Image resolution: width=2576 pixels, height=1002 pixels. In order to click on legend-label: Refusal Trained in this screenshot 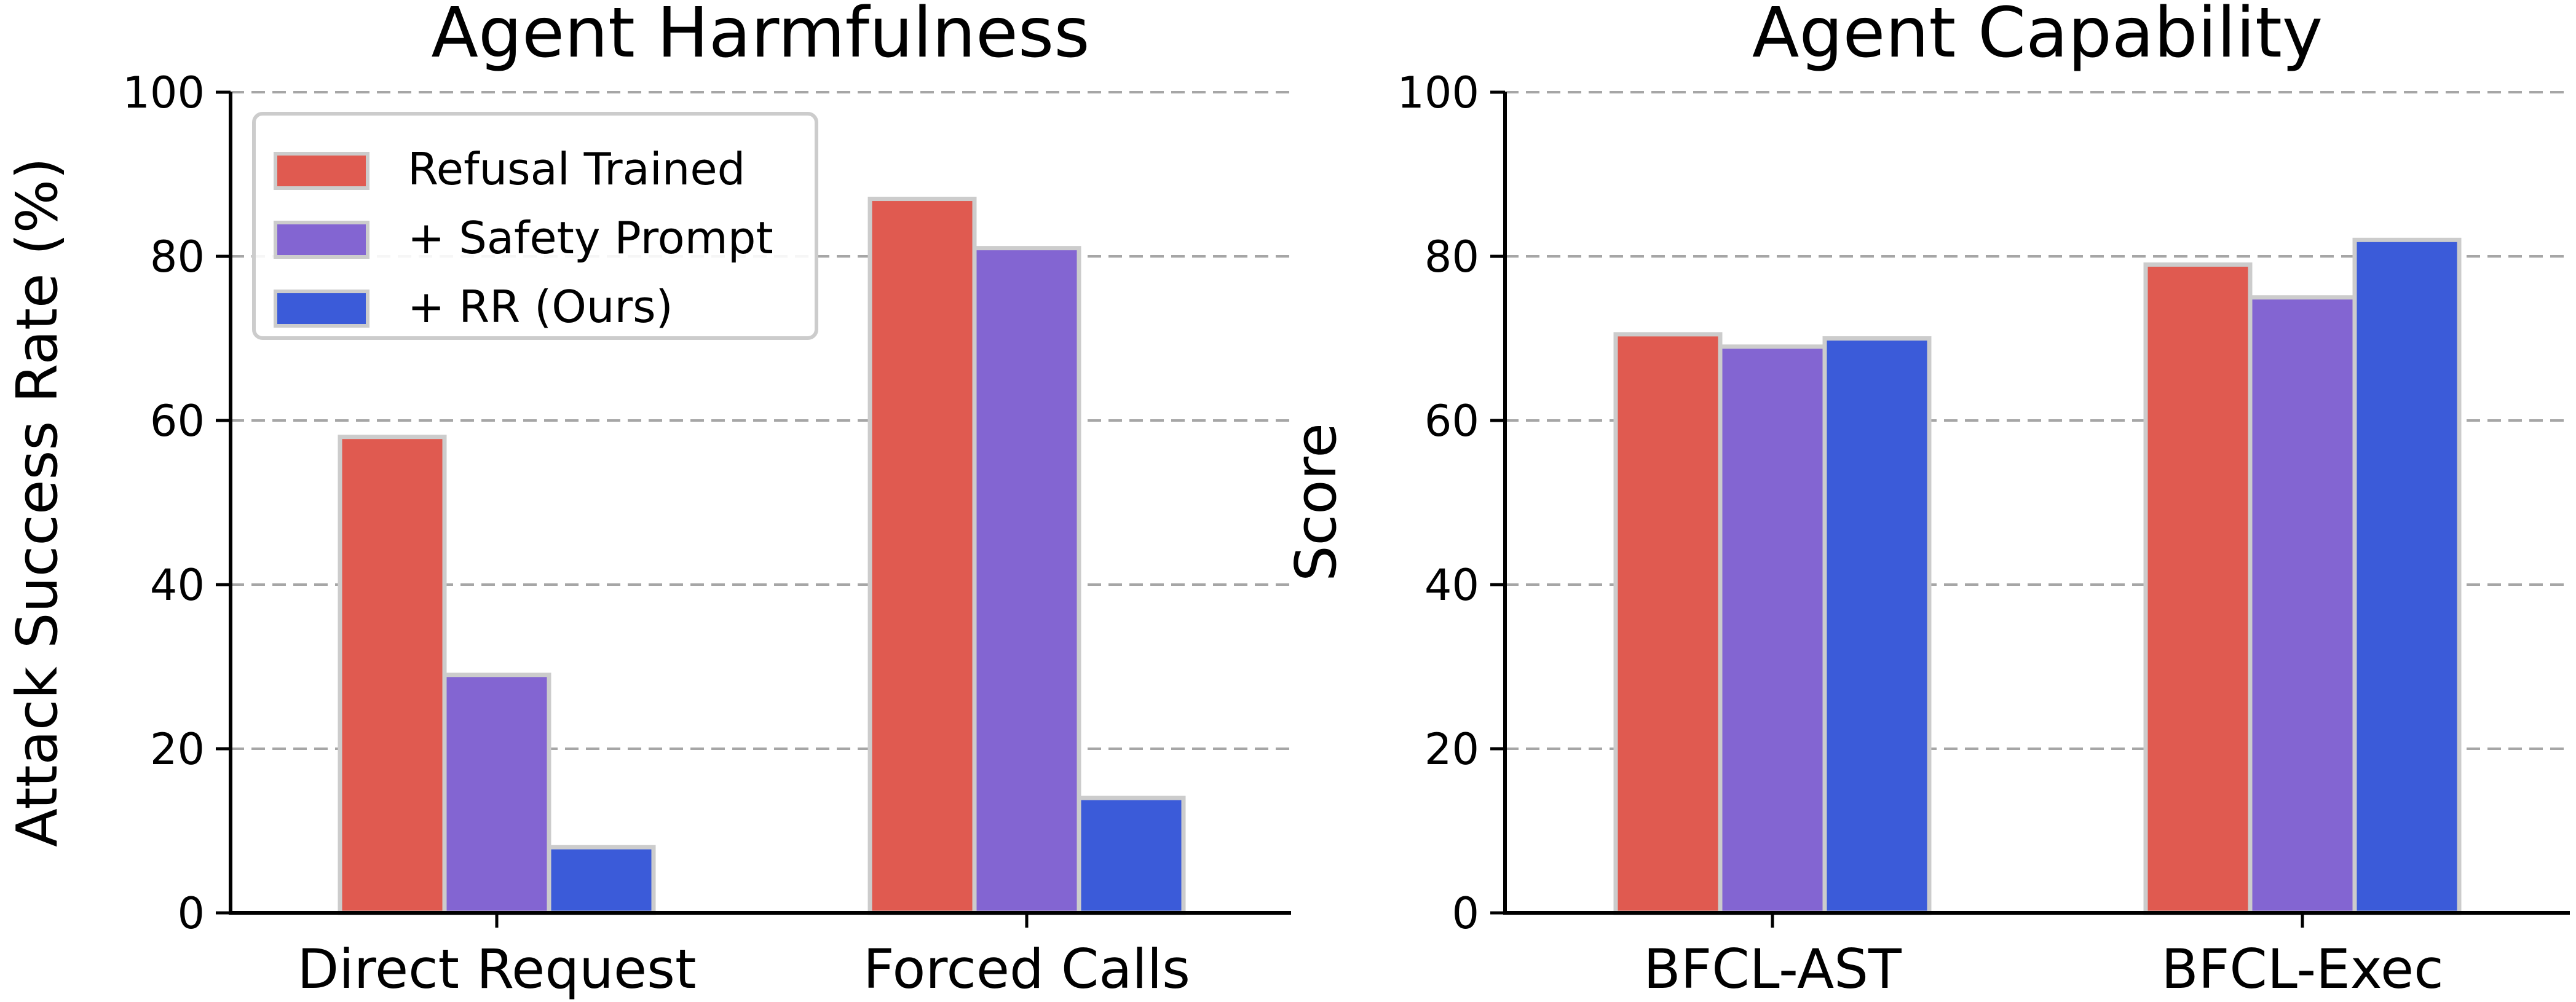, I will do `click(577, 169)`.